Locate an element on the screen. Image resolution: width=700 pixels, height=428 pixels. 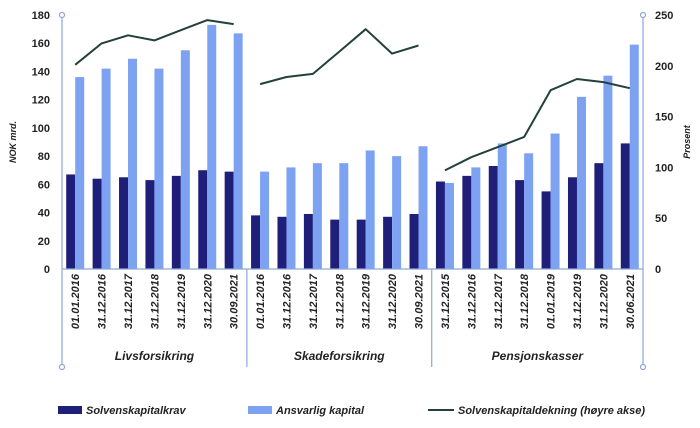
category-label: 31.12.2015 is located at coordinates (446, 301).